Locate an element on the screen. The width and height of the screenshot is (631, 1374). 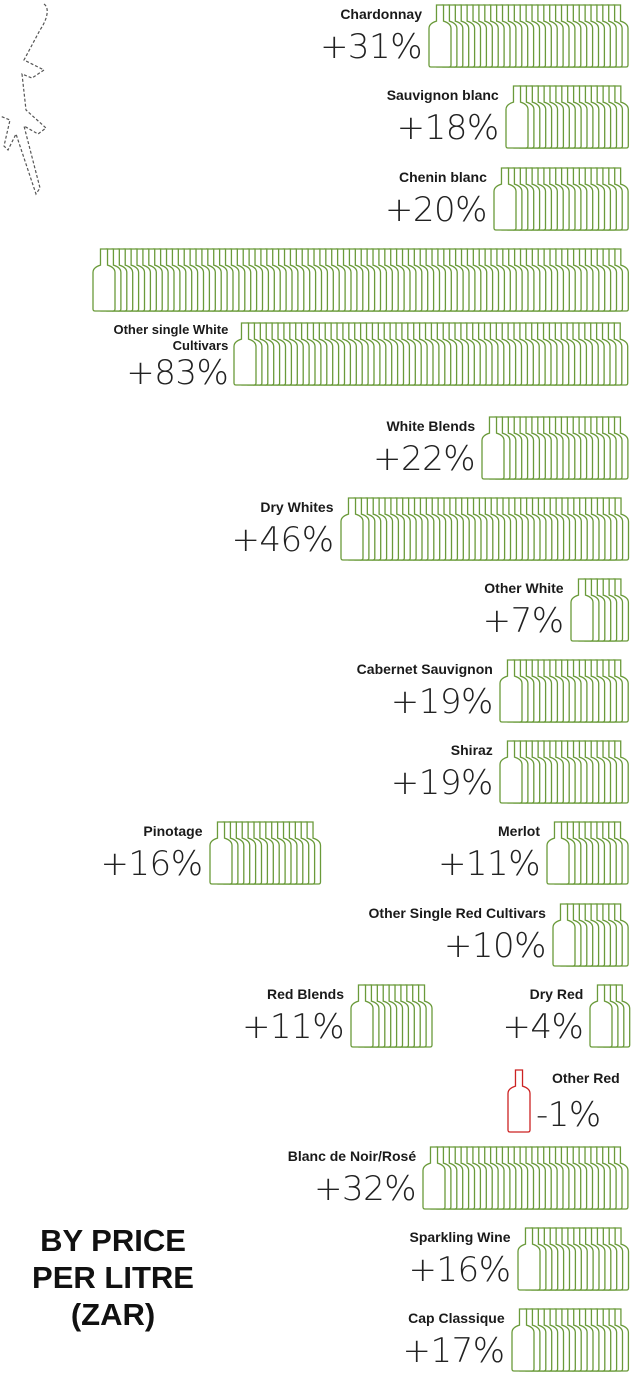
category-label: Dry Whites is located at coordinates (297, 507).